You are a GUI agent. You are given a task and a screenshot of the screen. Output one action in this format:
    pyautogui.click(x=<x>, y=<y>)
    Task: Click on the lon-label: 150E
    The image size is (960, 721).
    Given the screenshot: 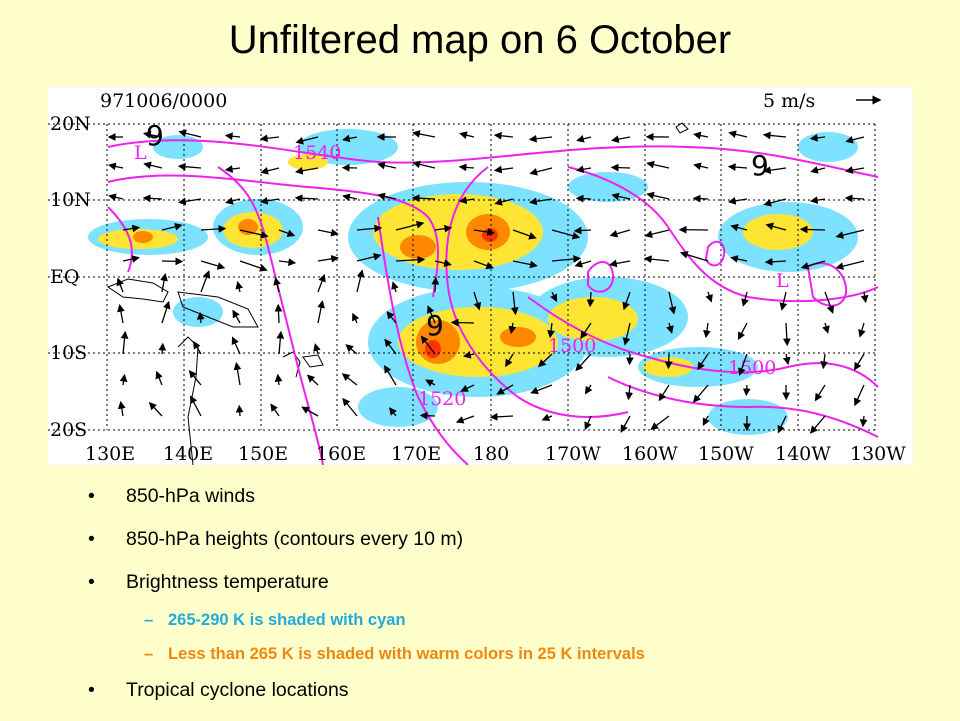 What is the action you would take?
    pyautogui.click(x=263, y=454)
    